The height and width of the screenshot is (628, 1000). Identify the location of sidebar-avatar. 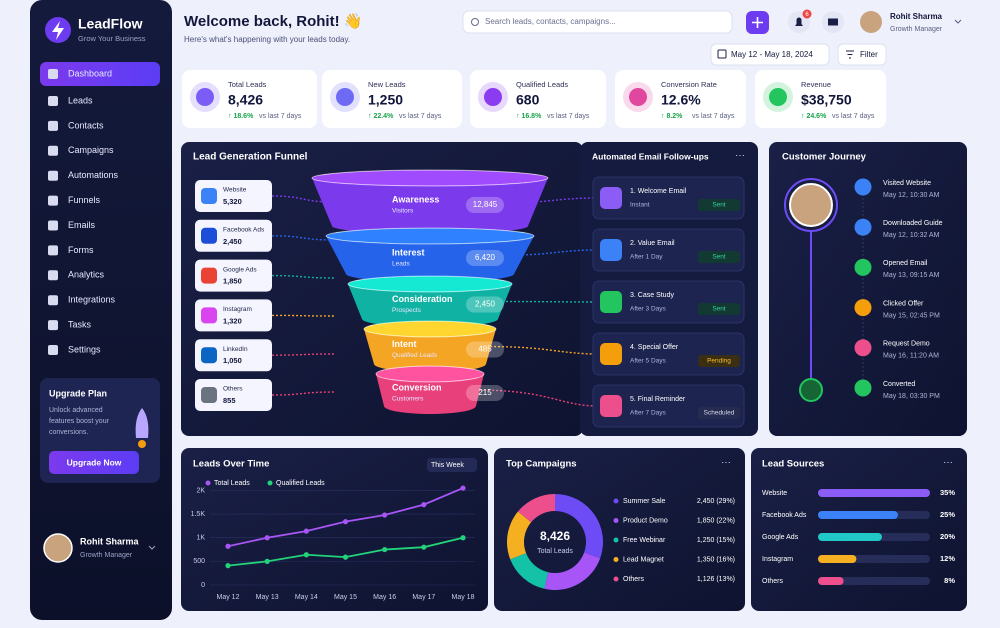
(58, 548).